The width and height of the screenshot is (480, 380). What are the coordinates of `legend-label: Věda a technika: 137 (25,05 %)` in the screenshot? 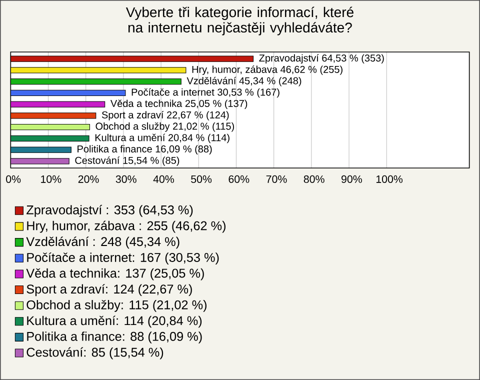 It's located at (115, 274).